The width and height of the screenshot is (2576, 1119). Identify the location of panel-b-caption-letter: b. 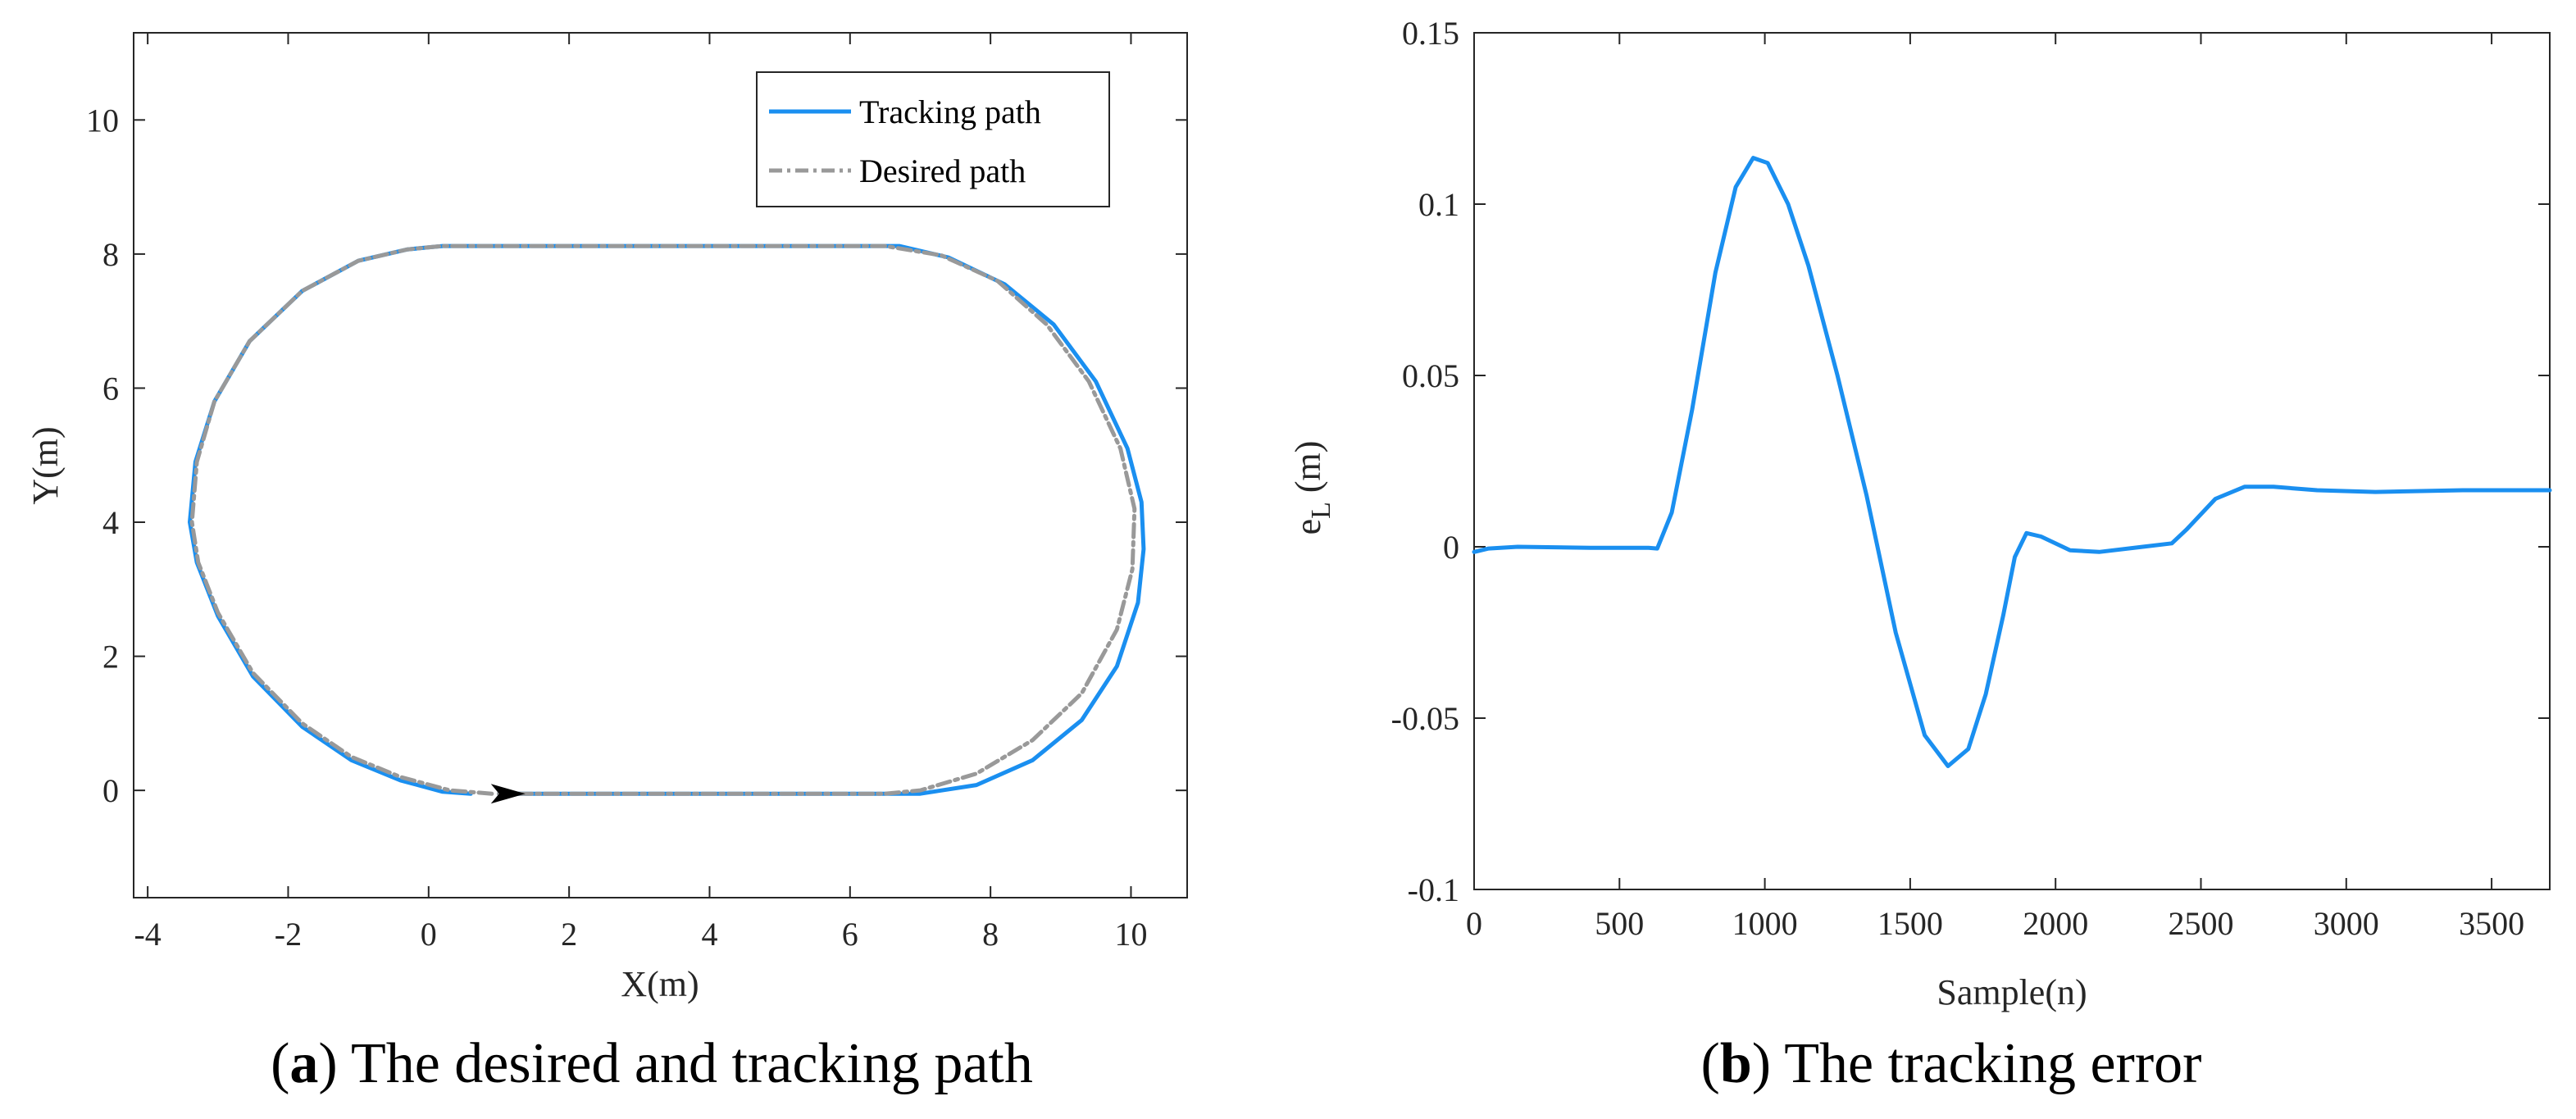
(1736, 1063).